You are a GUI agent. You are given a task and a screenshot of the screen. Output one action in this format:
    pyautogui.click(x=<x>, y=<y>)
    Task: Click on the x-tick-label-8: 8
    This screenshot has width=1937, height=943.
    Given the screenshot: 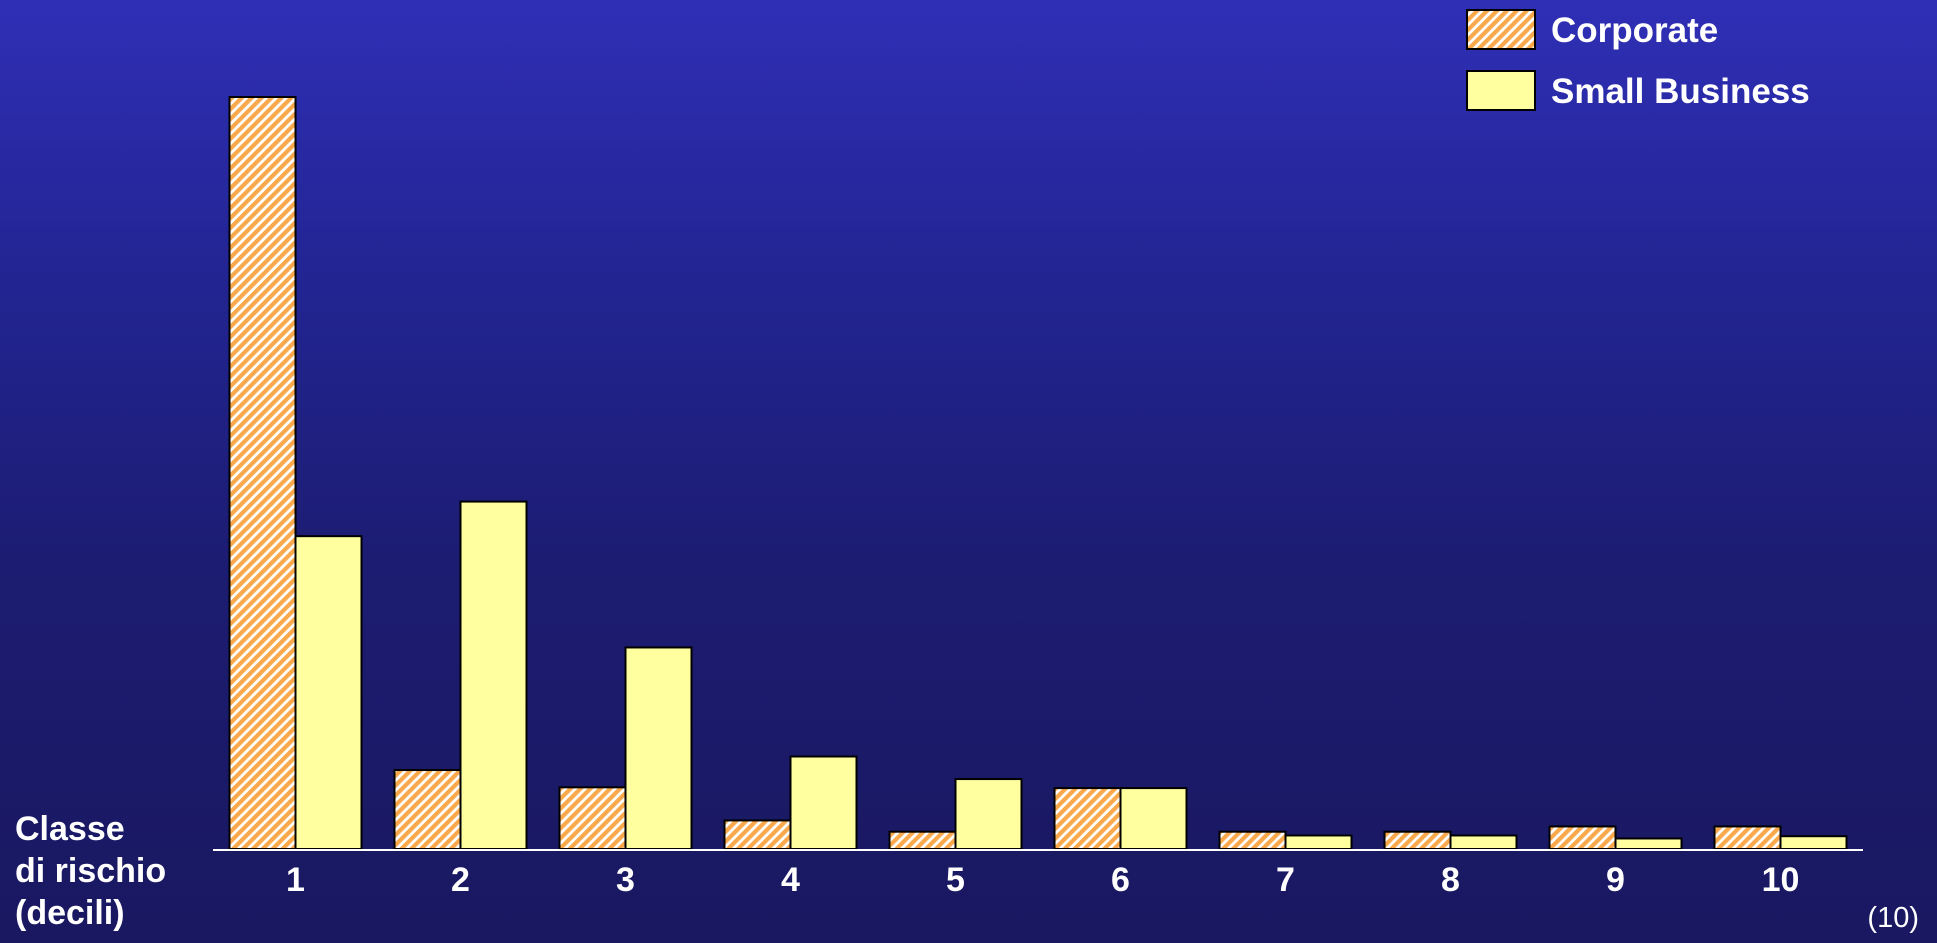 What is the action you would take?
    pyautogui.click(x=1450, y=880)
    